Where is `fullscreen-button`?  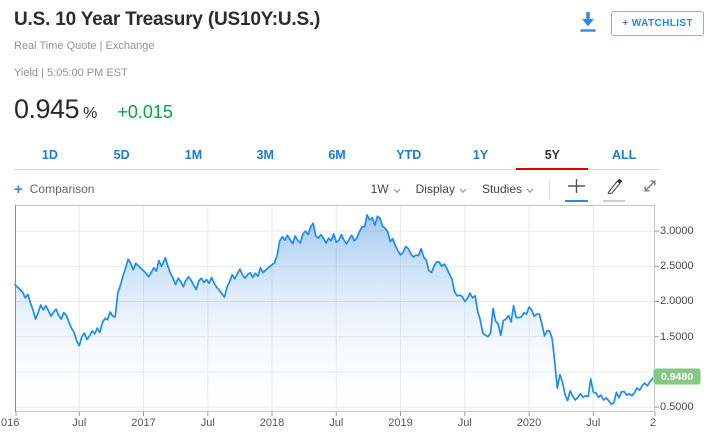
fullscreen-button is located at coordinates (650, 189).